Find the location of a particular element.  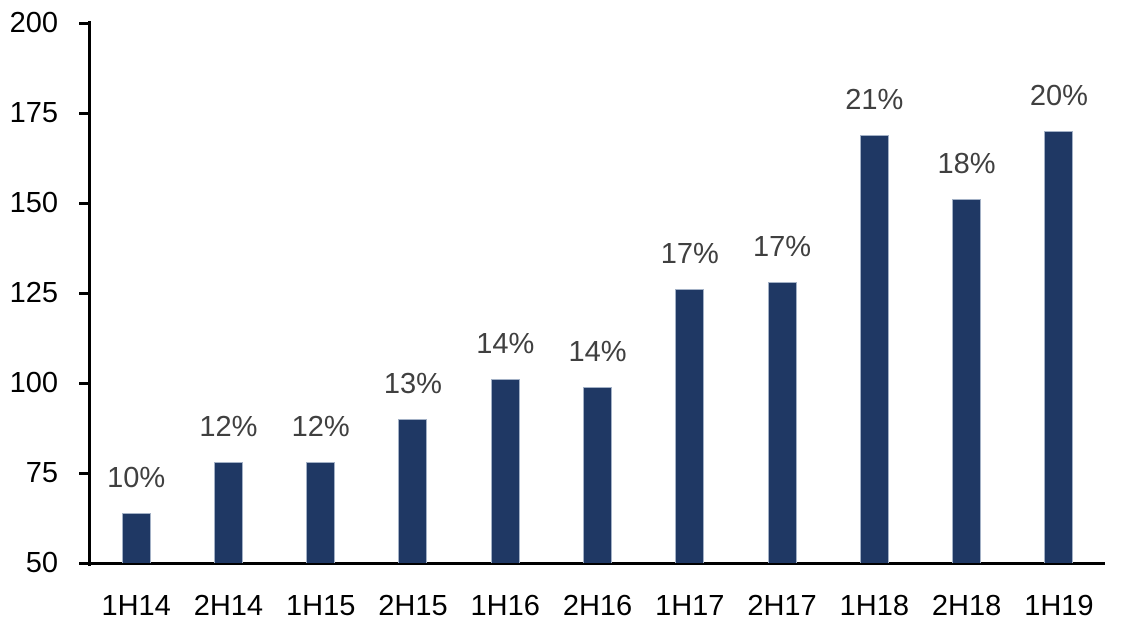

bar-value-label-2H16: 14% is located at coordinates (597, 351).